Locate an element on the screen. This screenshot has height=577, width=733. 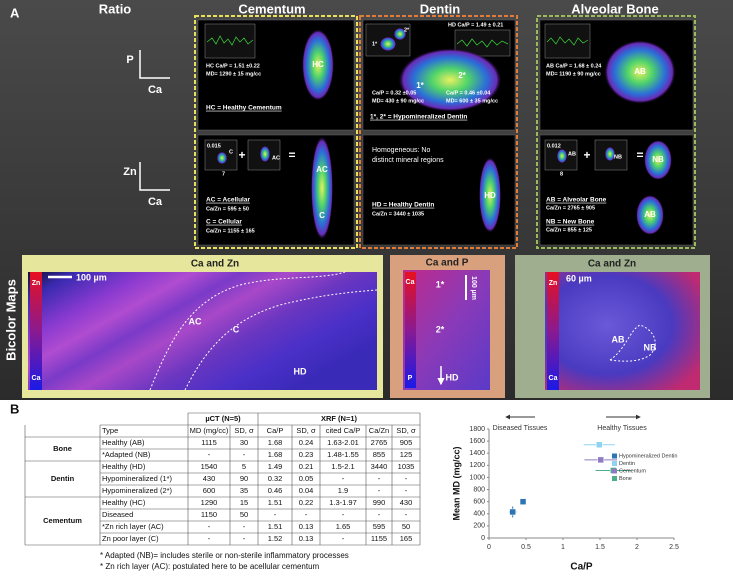
label: Ca/P is located at coordinates (275, 430).